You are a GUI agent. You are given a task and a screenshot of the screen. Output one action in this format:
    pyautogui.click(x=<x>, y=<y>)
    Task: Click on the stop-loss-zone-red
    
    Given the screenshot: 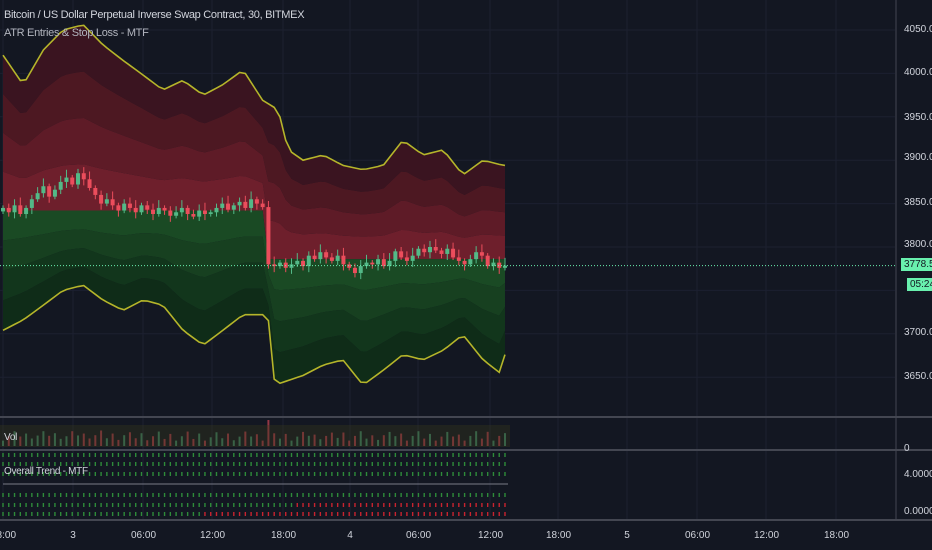 What is the action you would take?
    pyautogui.click(x=254, y=177)
    